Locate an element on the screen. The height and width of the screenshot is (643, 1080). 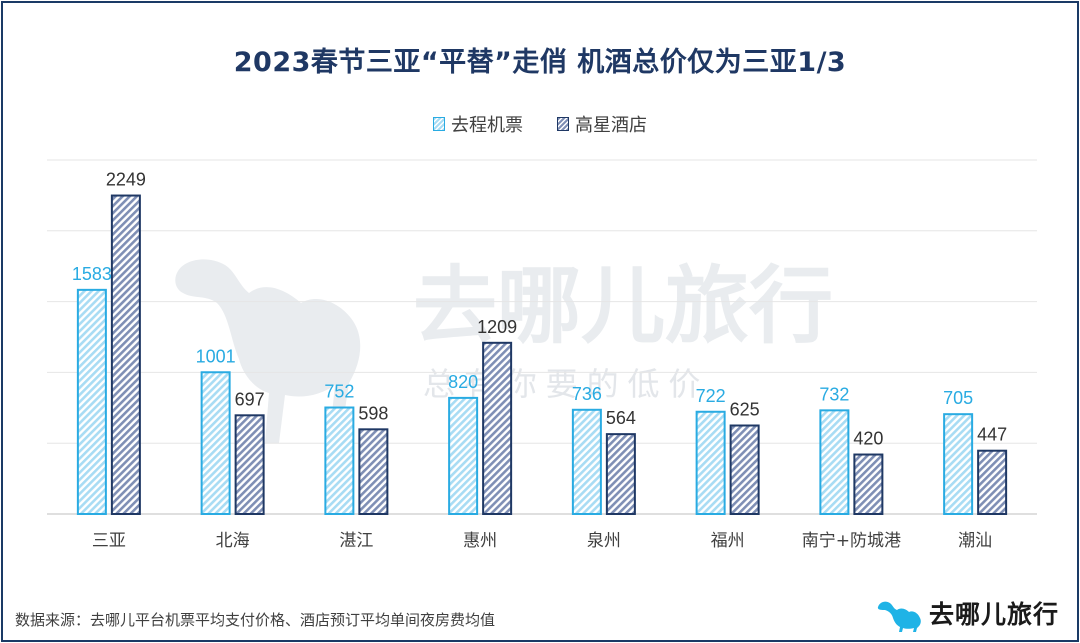
brand-name: 去哪儿旅行 is located at coordinates (994, 614).